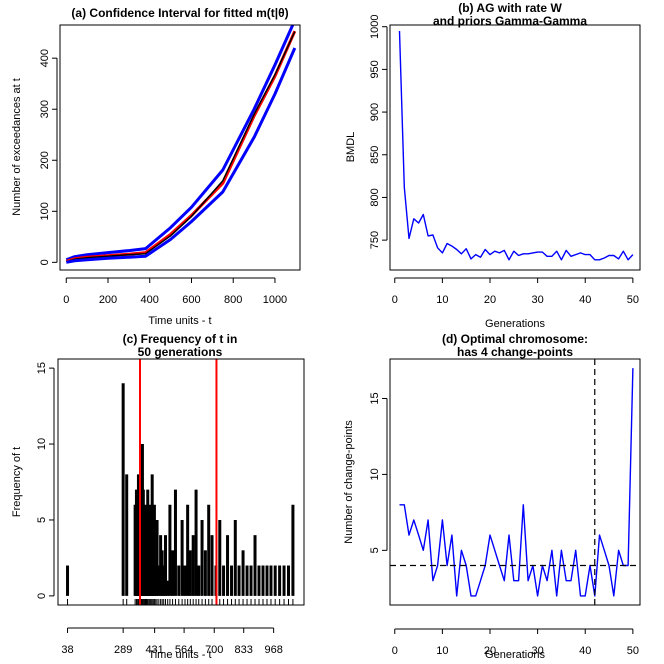 This screenshot has height=664, width=664. What do you see at coordinates (180, 352) in the screenshot?
I see `panel-c-subtitle: 50 generations` at bounding box center [180, 352].